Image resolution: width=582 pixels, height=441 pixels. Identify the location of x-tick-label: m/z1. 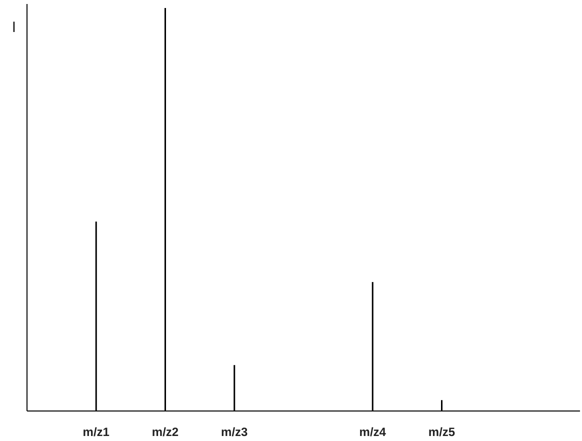
(96, 432).